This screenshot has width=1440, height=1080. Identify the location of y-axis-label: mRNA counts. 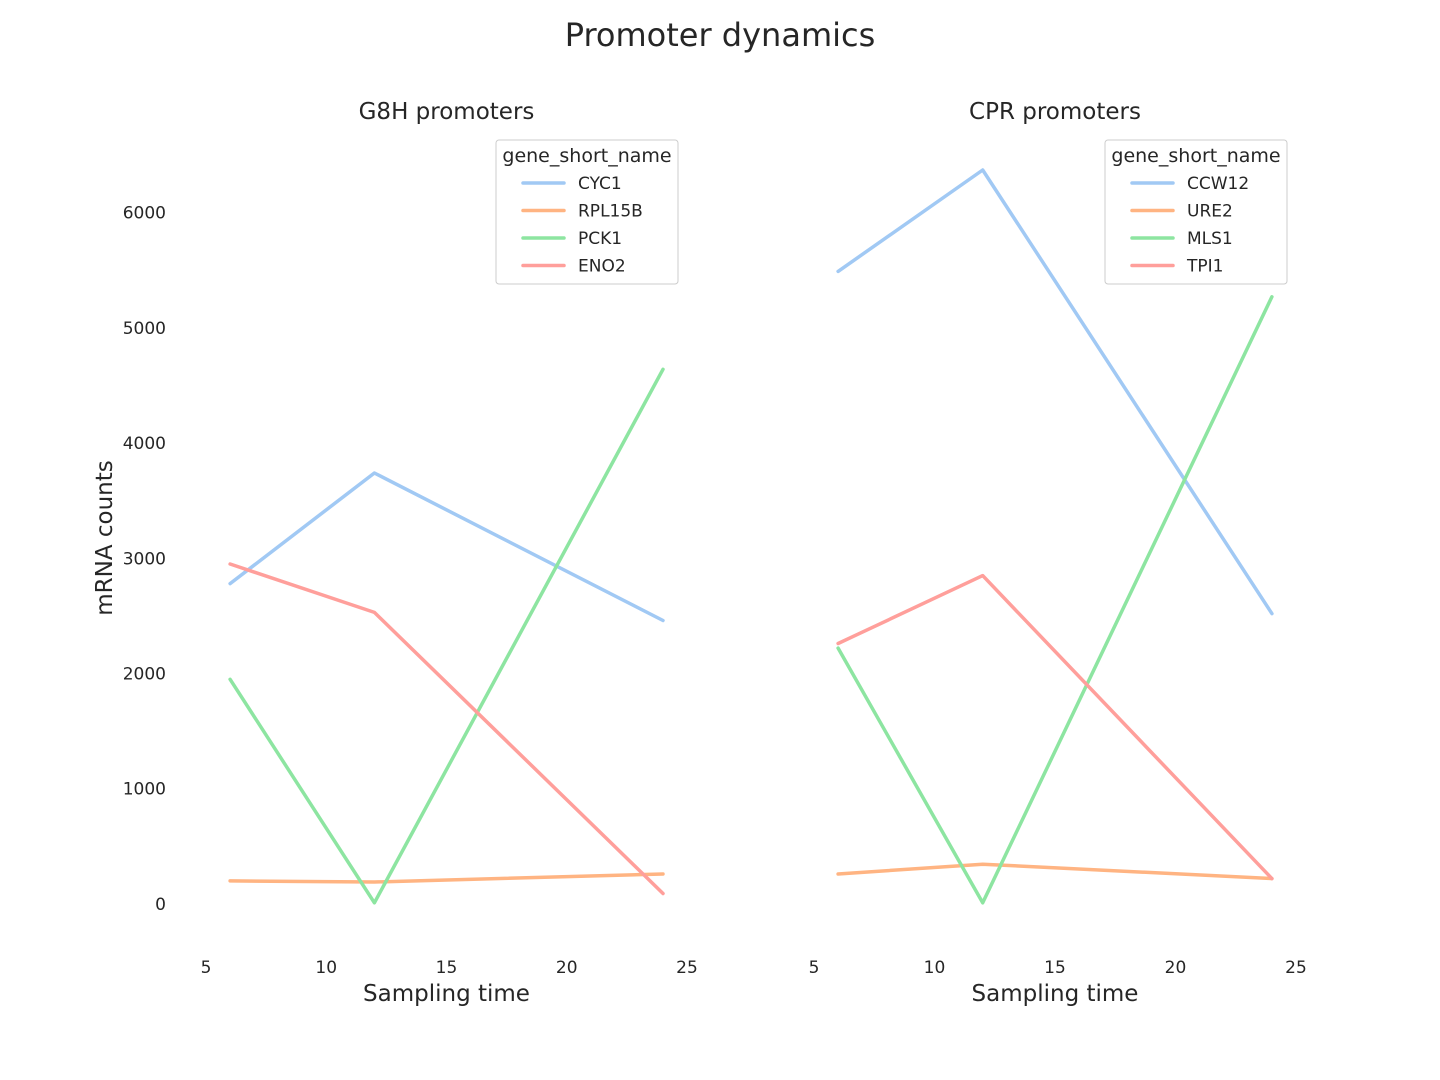
(105, 538).